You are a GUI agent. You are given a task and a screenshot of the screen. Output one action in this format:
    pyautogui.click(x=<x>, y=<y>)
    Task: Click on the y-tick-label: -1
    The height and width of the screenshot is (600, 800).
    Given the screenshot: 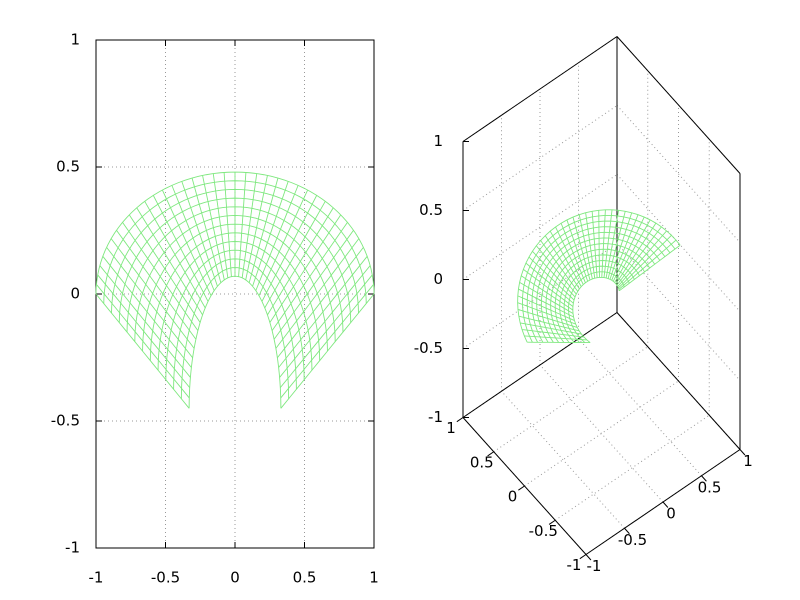 What is the action you would take?
    pyautogui.click(x=574, y=565)
    